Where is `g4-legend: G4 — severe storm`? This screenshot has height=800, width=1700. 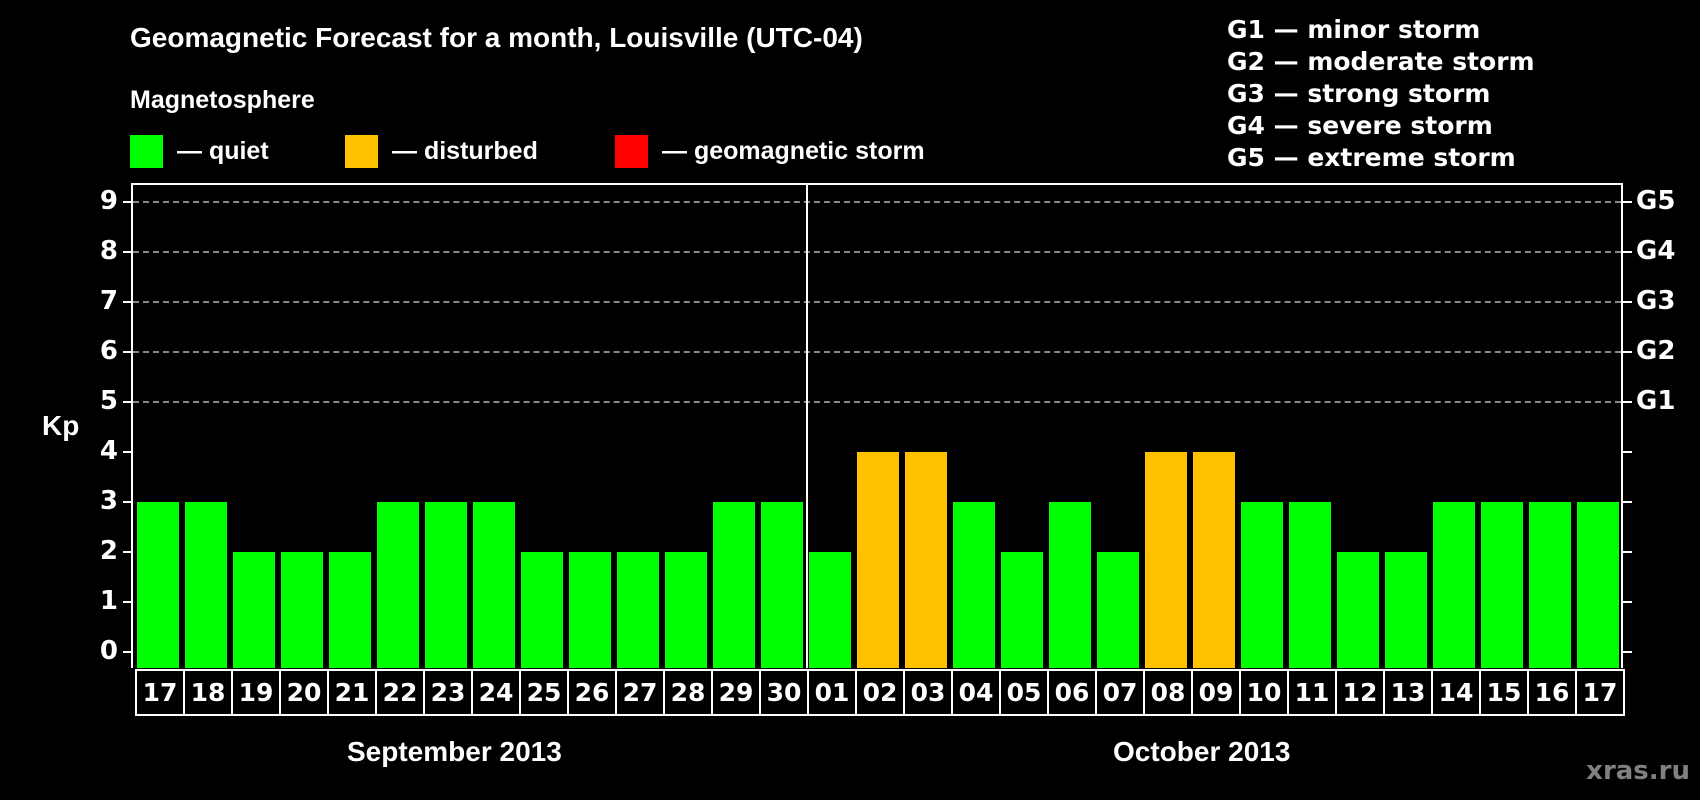
g4-legend: G4 — severe storm is located at coordinates (1360, 125).